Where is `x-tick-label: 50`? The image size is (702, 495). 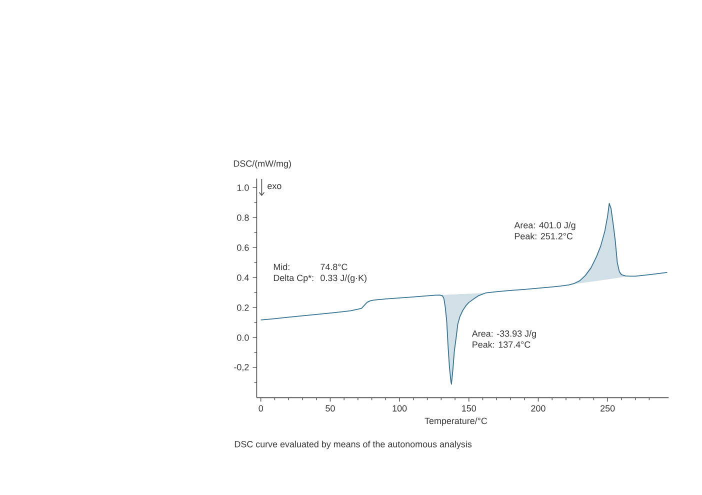
x-tick-label: 50 is located at coordinates (330, 408).